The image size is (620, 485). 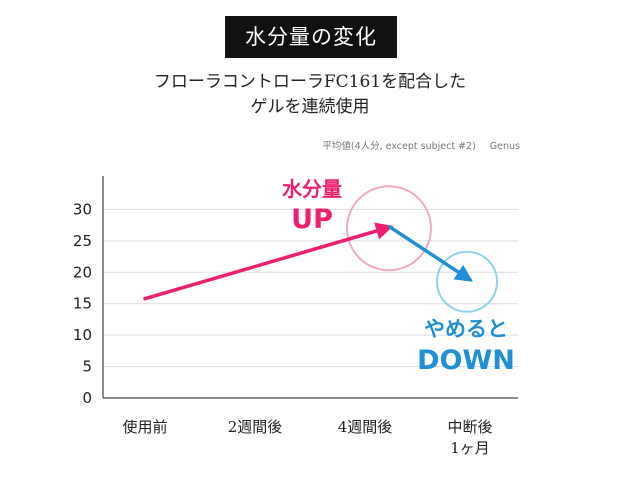 What do you see at coordinates (430, 253) in the screenshot?
I see `series-segment-down` at bounding box center [430, 253].